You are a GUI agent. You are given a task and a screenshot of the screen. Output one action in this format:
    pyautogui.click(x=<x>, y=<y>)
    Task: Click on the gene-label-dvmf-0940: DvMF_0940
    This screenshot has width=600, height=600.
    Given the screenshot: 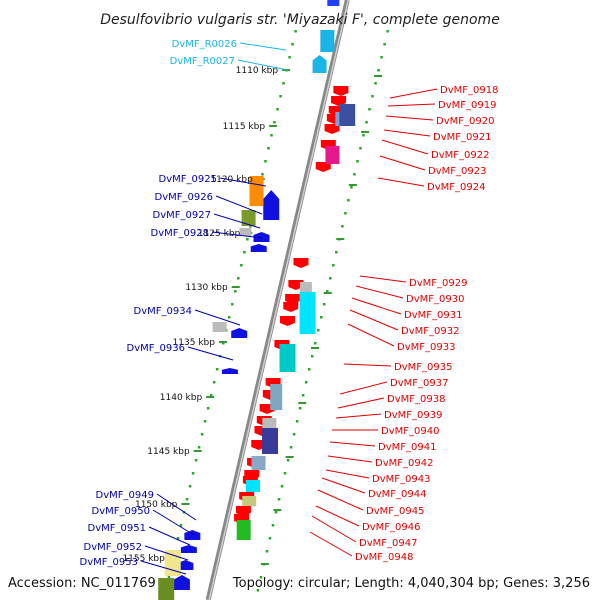 What is the action you would take?
    pyautogui.click(x=410, y=431)
    